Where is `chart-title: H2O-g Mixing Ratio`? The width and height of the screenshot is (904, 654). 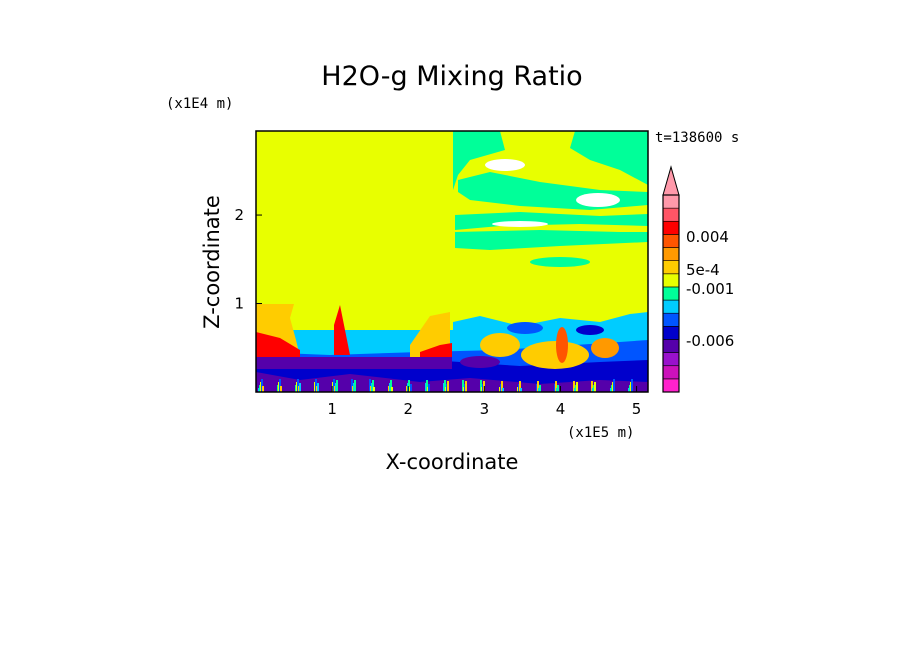 chart-title: H2O-g Mixing Ratio is located at coordinates (451, 76).